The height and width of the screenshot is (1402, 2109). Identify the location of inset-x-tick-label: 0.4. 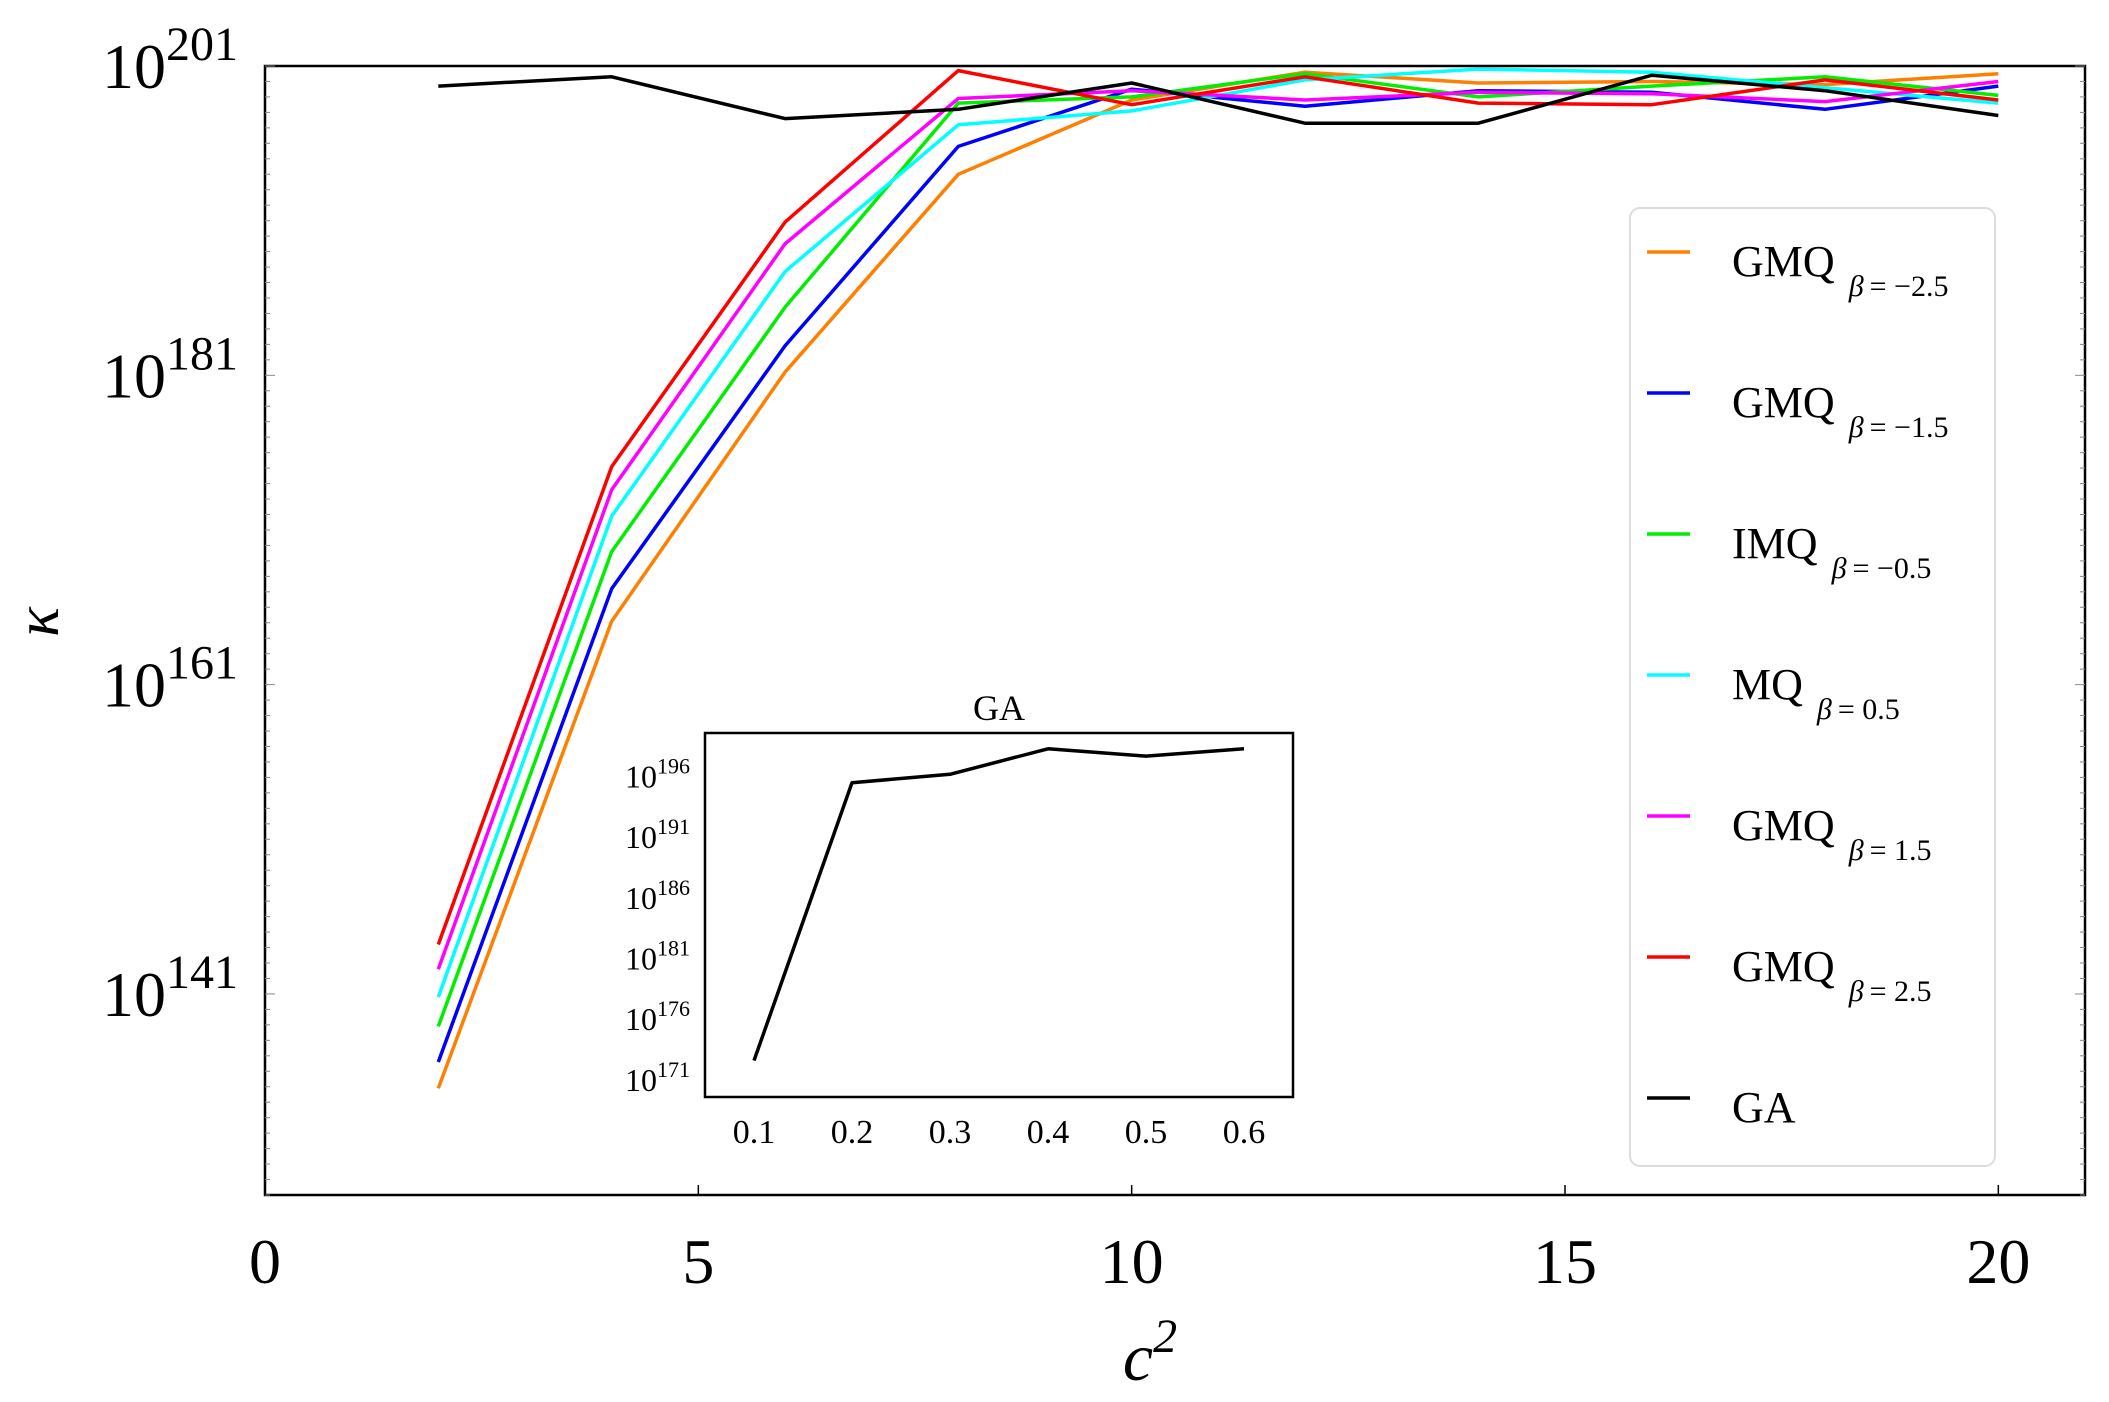
(1048, 1132).